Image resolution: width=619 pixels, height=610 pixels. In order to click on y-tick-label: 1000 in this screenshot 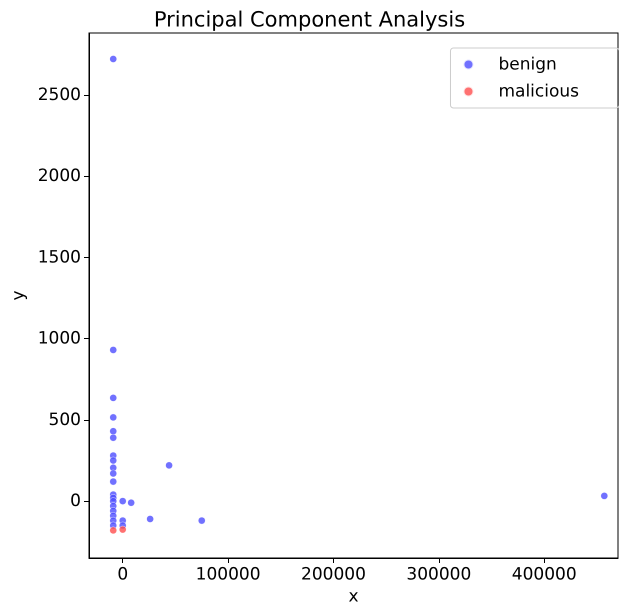, I will do `click(59, 338)`.